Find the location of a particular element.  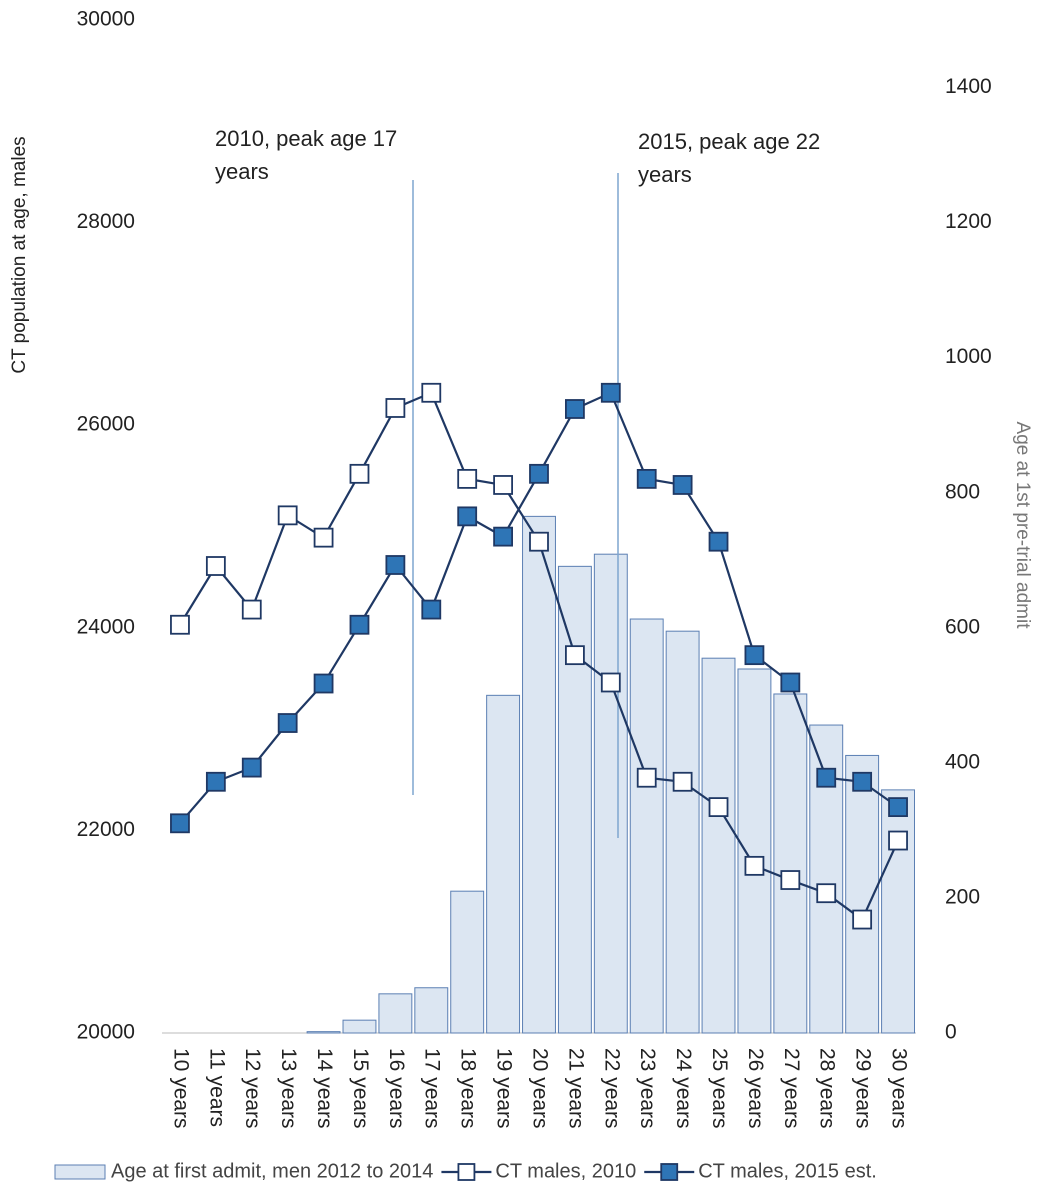

x-tick-label: 16 years is located at coordinates (396, 1088).